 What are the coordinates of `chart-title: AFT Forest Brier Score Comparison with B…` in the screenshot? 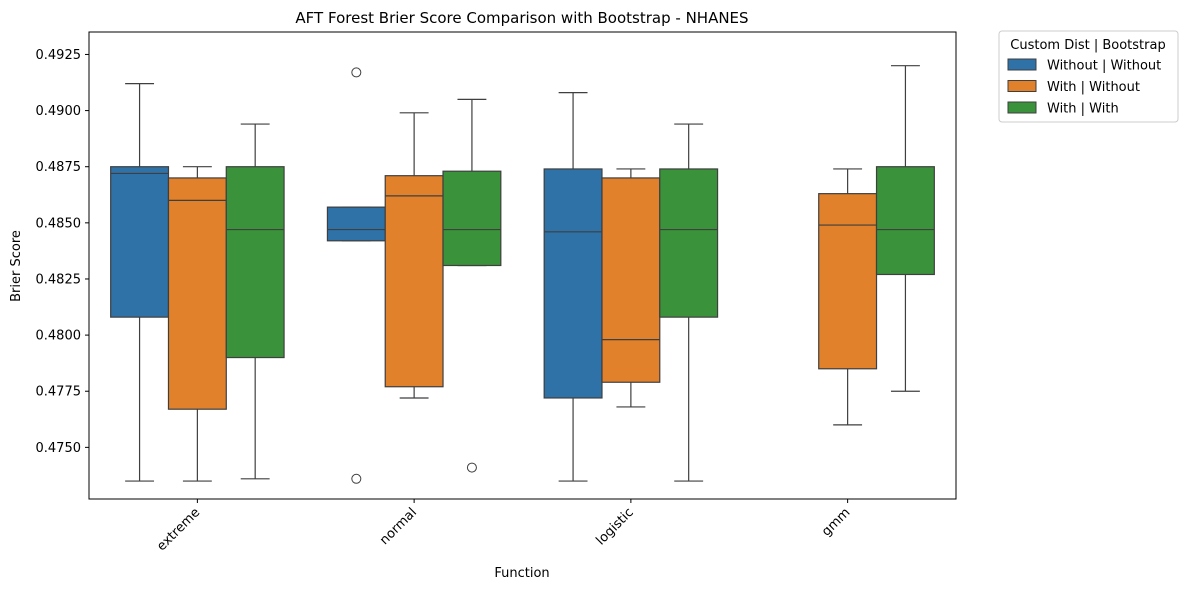 It's located at (521, 18).